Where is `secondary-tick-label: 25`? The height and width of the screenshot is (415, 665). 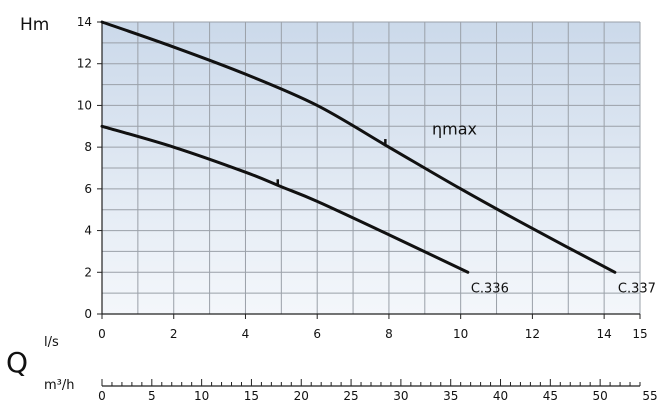
secondary-tick-label: 25 is located at coordinates (350, 396).